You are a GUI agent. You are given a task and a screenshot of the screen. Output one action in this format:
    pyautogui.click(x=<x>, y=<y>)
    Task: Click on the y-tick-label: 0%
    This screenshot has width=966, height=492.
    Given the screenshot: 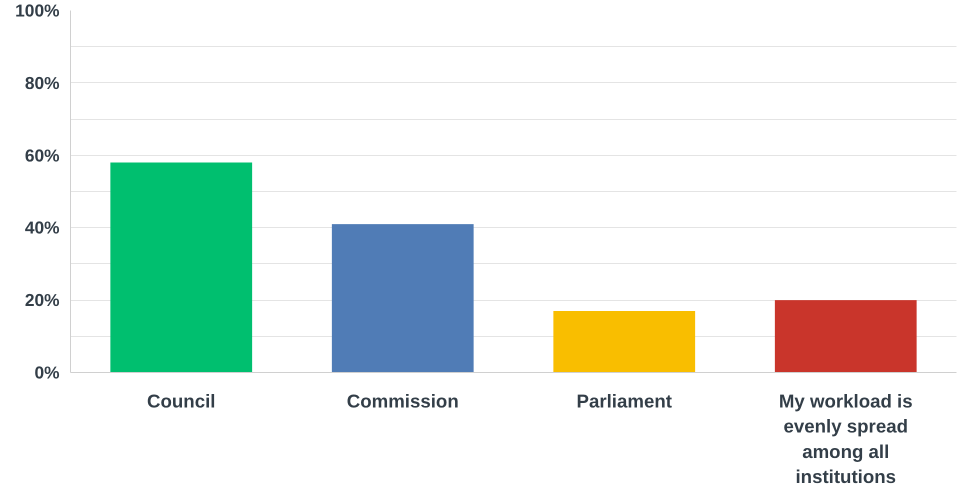 What is the action you would take?
    pyautogui.click(x=47, y=372)
    